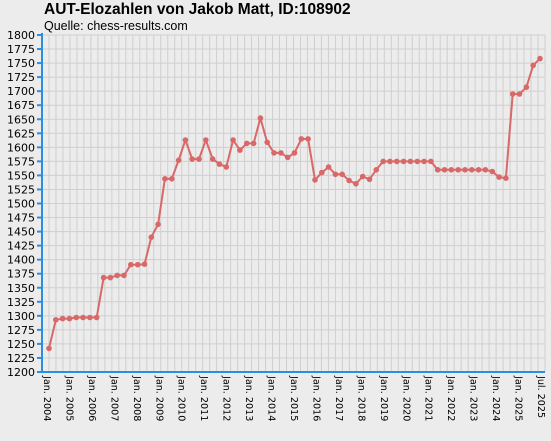  What do you see at coordinates (226, 398) in the screenshot?
I see `x-tick-label: Jan. 2012` at bounding box center [226, 398].